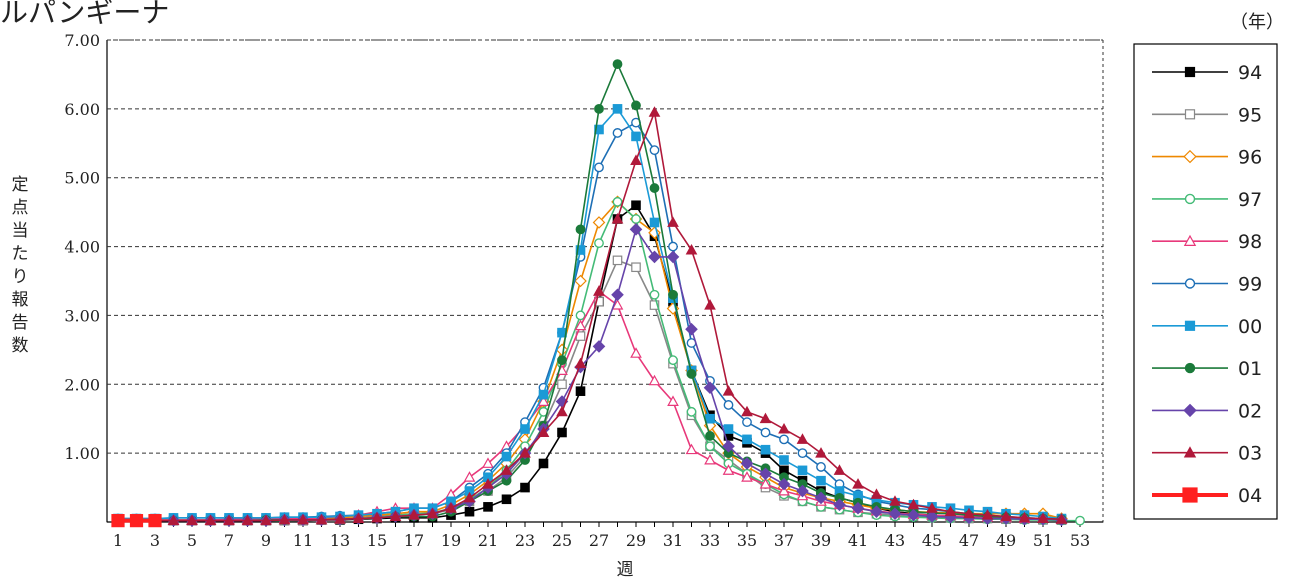  What do you see at coordinates (82, 384) in the screenshot?
I see `y-tick-label: 2.00` at bounding box center [82, 384].